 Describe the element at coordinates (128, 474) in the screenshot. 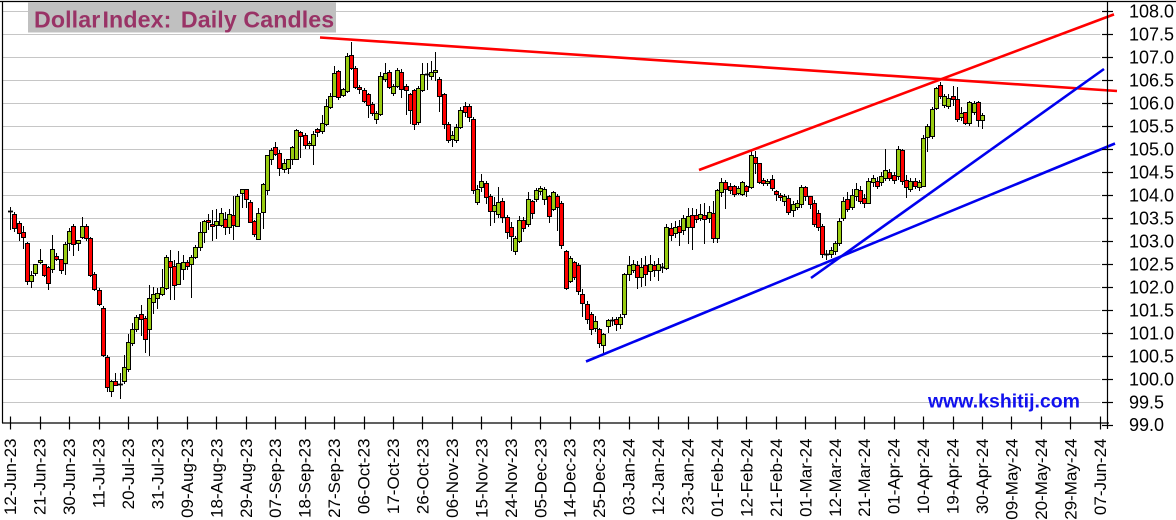

I see `svg-text: 20-Jul-23` at that location.